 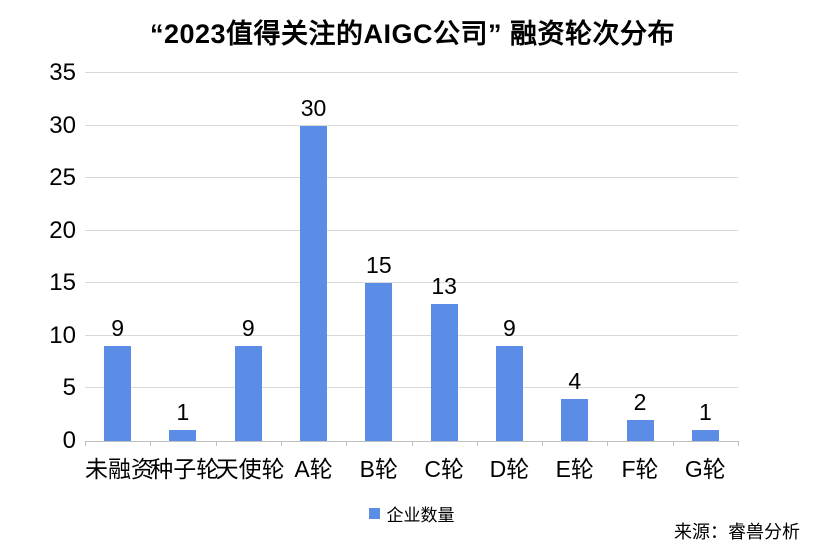 What do you see at coordinates (444, 286) in the screenshot?
I see `bar-value-label: 13` at bounding box center [444, 286].